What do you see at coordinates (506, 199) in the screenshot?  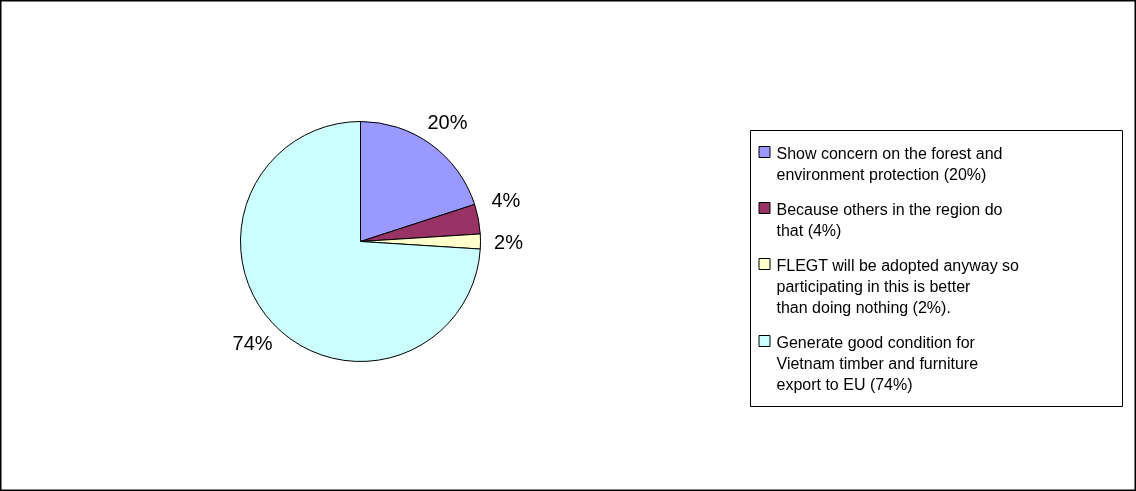 I see `data-label: 4%` at bounding box center [506, 199].